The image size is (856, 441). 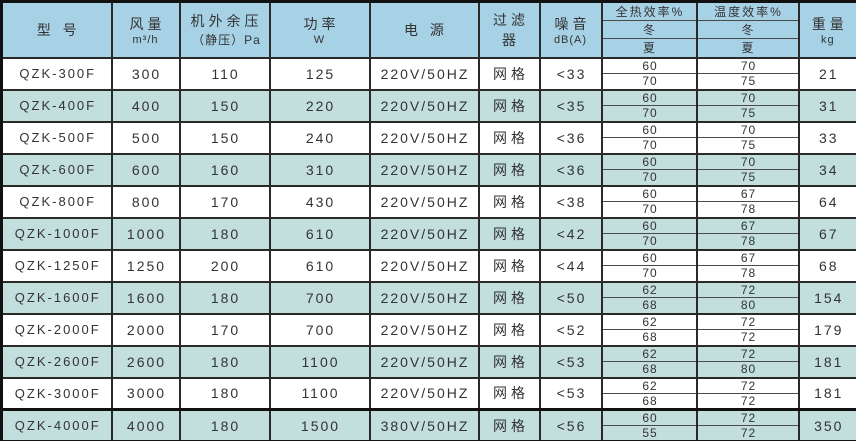 What do you see at coordinates (827, 39) in the screenshot?
I see `weight-unit: kg` at bounding box center [827, 39].